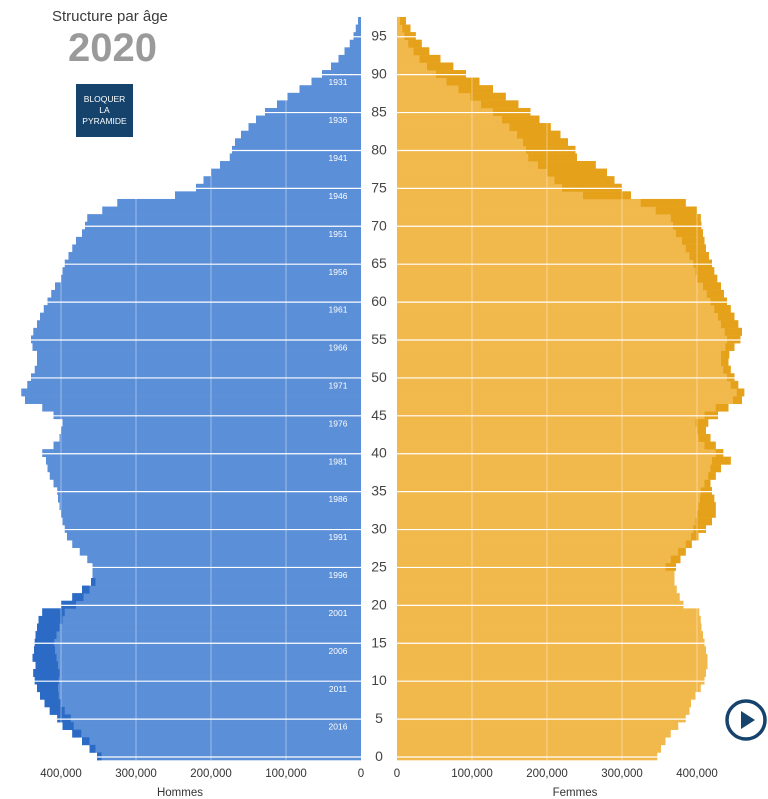  I want to click on birth-year-label: 2016, so click(338, 727).